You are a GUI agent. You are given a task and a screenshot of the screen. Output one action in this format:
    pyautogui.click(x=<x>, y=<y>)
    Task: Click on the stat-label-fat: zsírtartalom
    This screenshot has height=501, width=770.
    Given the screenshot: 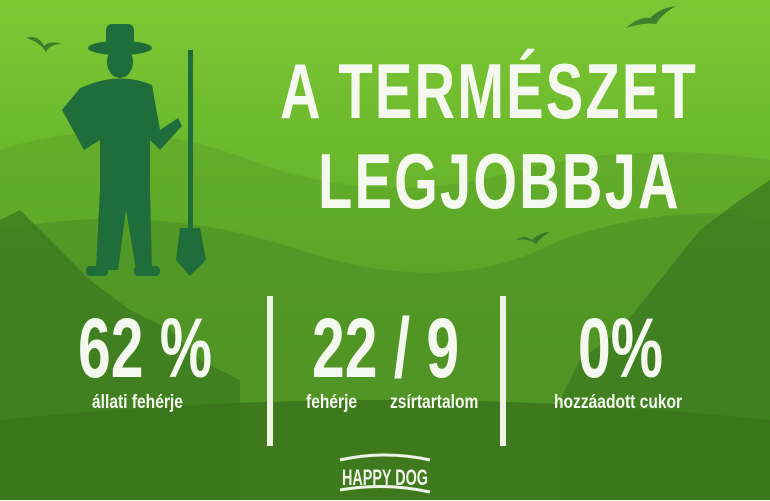 What is the action you would take?
    pyautogui.click(x=434, y=402)
    